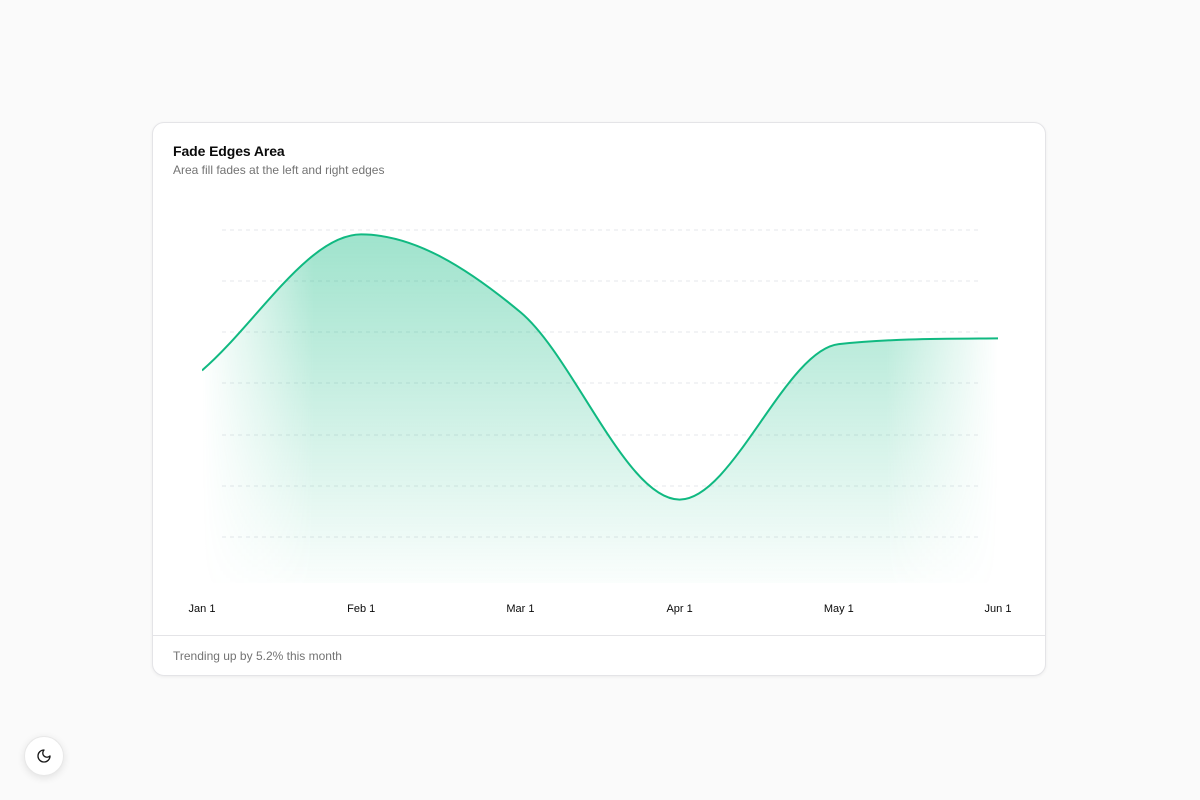 The height and width of the screenshot is (800, 1200). What do you see at coordinates (257, 656) in the screenshot?
I see `trend-text: Trending up by 5.2% this month` at bounding box center [257, 656].